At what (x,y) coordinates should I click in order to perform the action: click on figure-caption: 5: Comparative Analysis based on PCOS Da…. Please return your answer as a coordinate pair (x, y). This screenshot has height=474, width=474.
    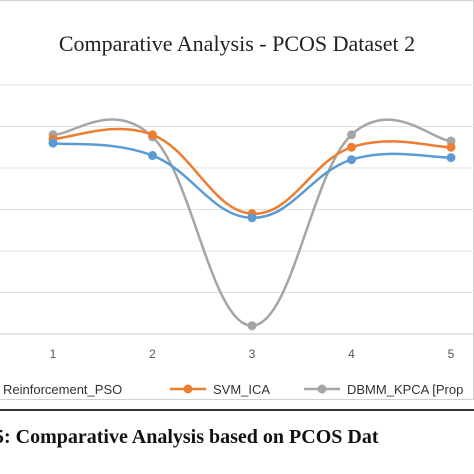
    Looking at the image, I should click on (189, 437).